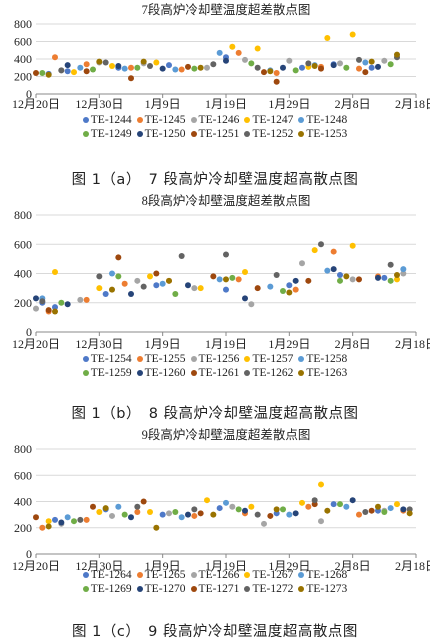 The height and width of the screenshot is (642, 430). What do you see at coordinates (107, 120) in the screenshot?
I see `legend-item: TE-1244` at bounding box center [107, 120].